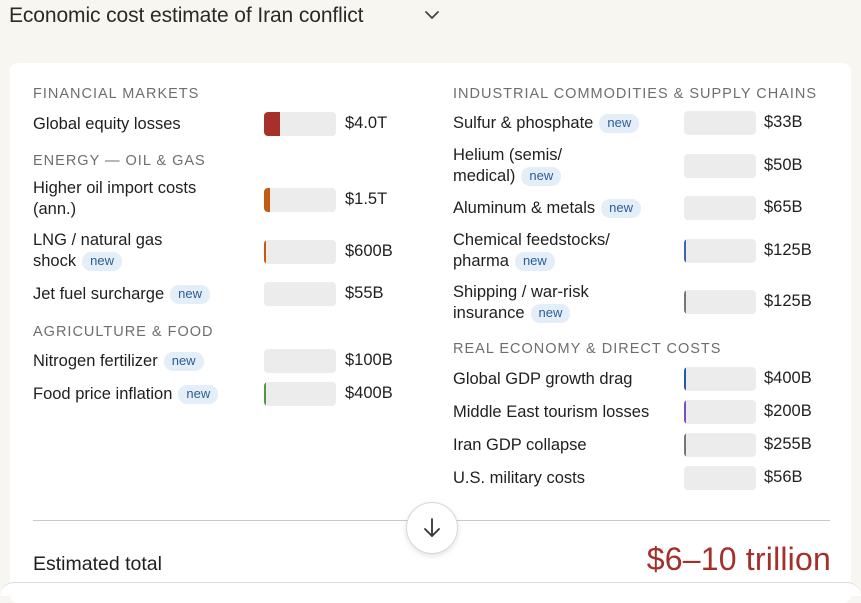 The width and height of the screenshot is (861, 603). I want to click on row-value: $4.0T, so click(366, 123).